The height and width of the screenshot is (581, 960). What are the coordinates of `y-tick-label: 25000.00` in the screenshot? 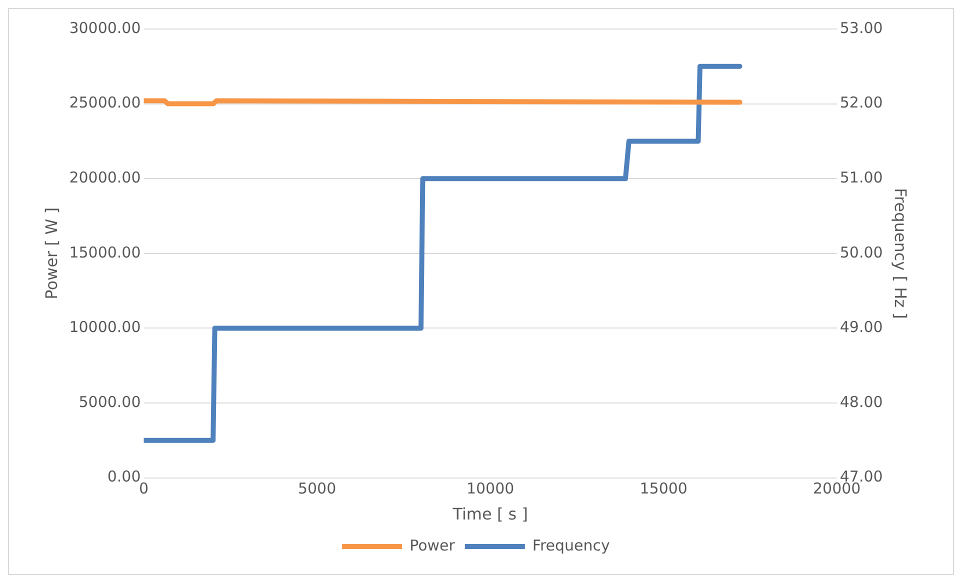 It's located at (105, 103).